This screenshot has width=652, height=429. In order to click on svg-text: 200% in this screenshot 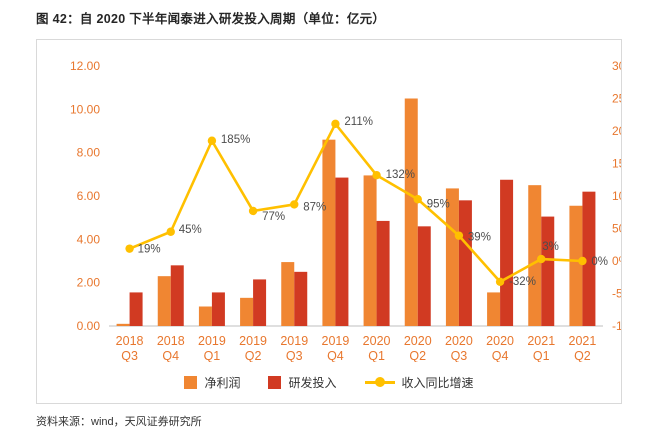, I will do `click(616, 131)`.